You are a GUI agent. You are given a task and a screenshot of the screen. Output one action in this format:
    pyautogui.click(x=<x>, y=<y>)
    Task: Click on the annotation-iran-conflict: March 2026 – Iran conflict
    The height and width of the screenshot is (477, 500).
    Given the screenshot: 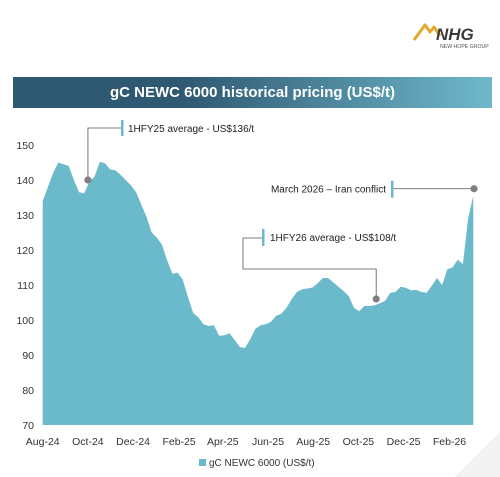 What is the action you would take?
    pyautogui.click(x=374, y=189)
    